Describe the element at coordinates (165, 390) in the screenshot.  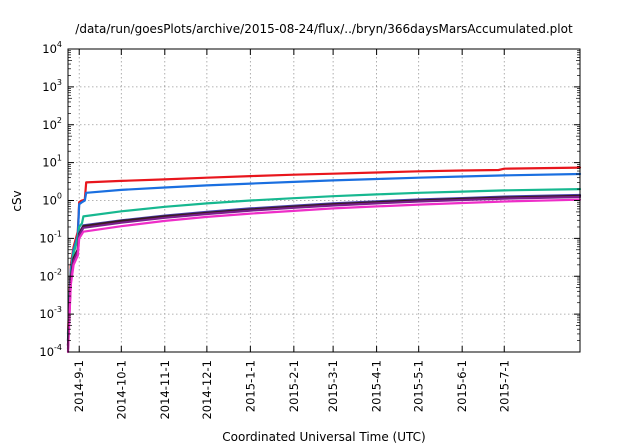
I see `x-tick-label: 2014-11-1` at that location.